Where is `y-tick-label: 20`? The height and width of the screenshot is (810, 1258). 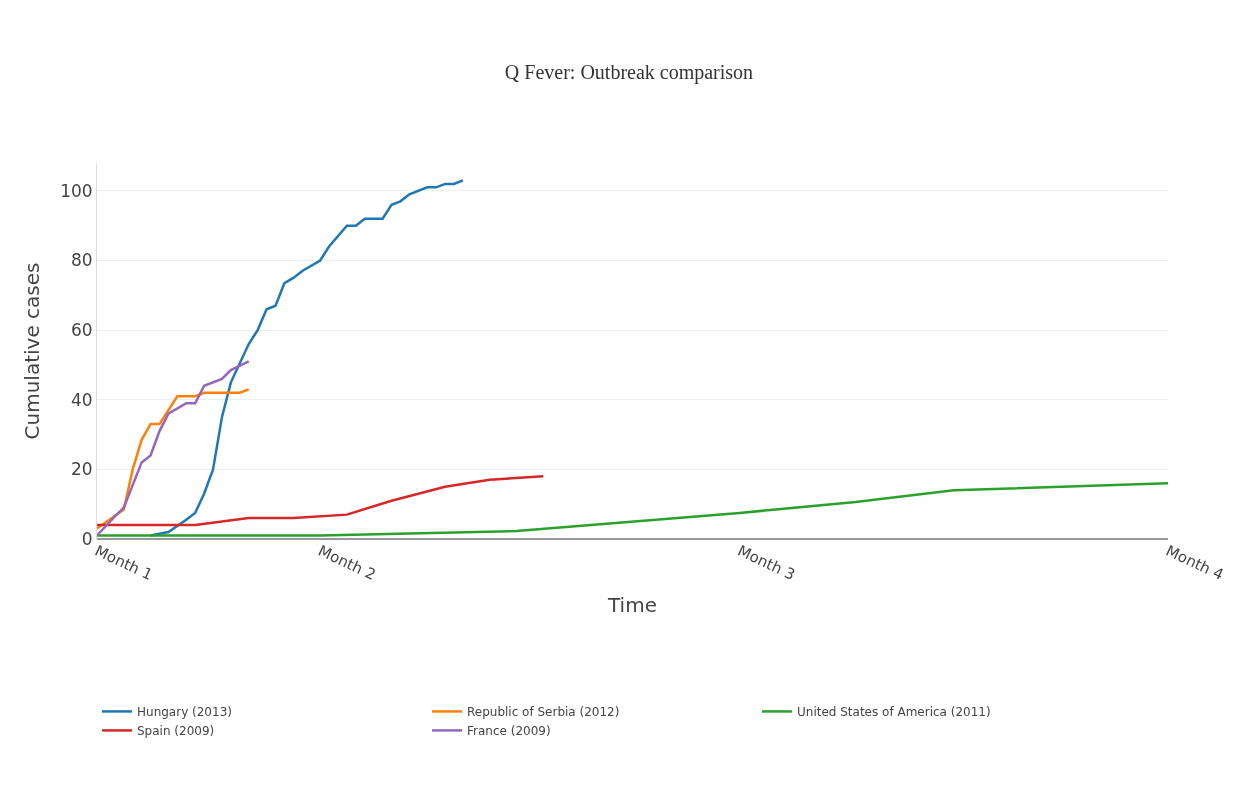 y-tick-label: 20 is located at coordinates (81, 469).